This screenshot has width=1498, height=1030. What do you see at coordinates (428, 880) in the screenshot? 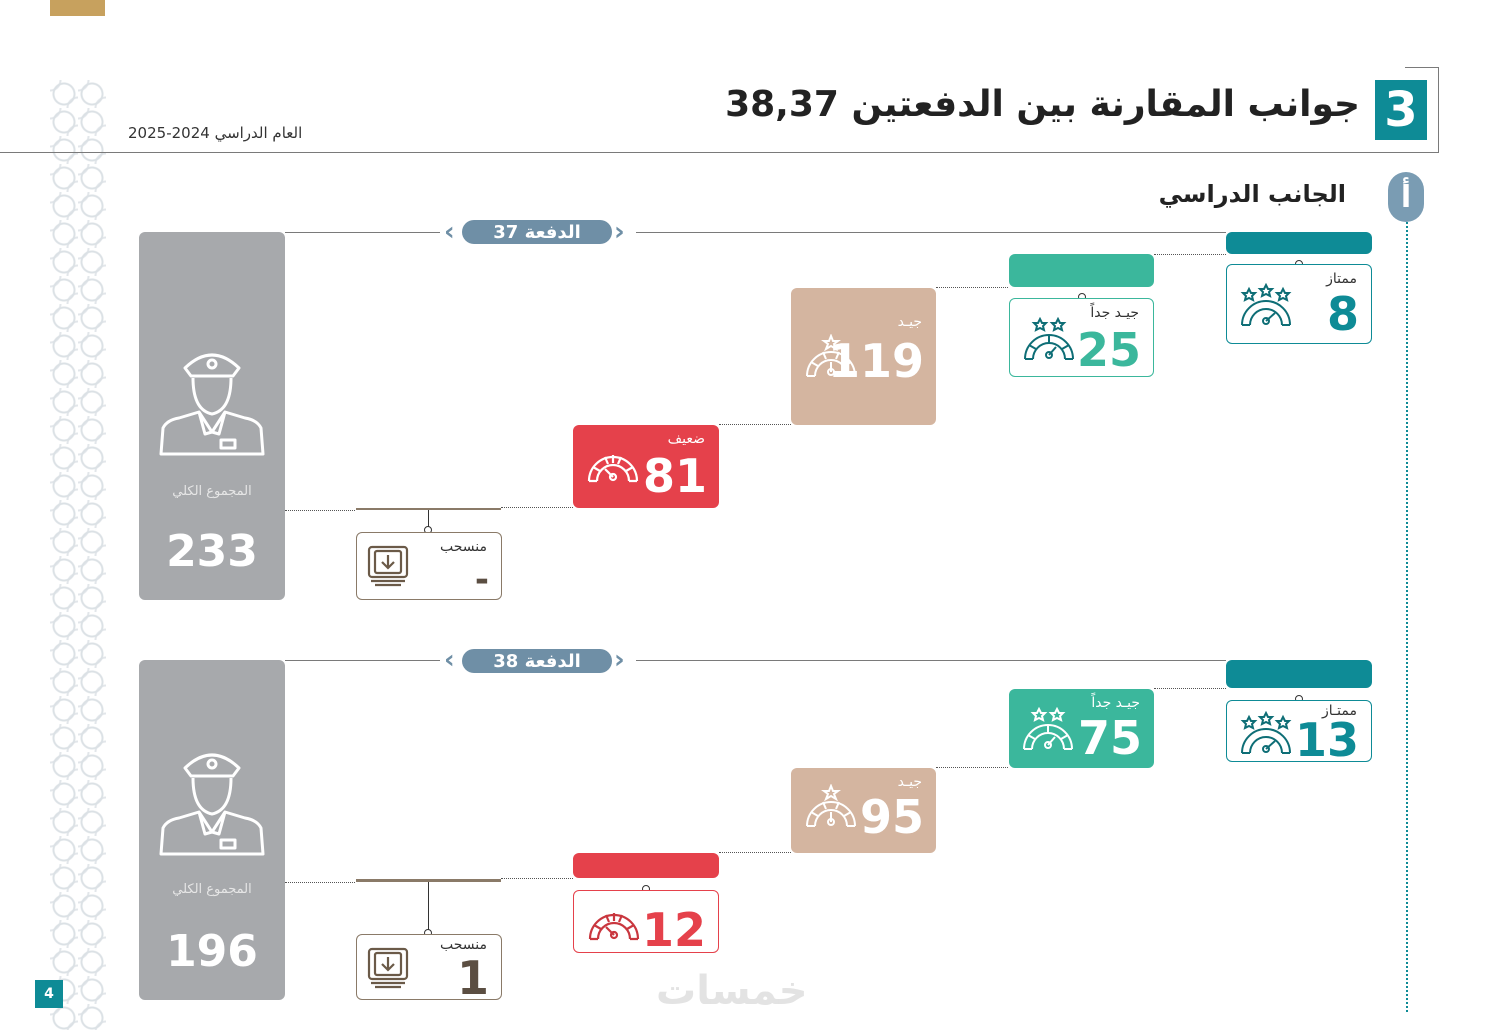
I see `withdrawn38-bar` at bounding box center [428, 880].